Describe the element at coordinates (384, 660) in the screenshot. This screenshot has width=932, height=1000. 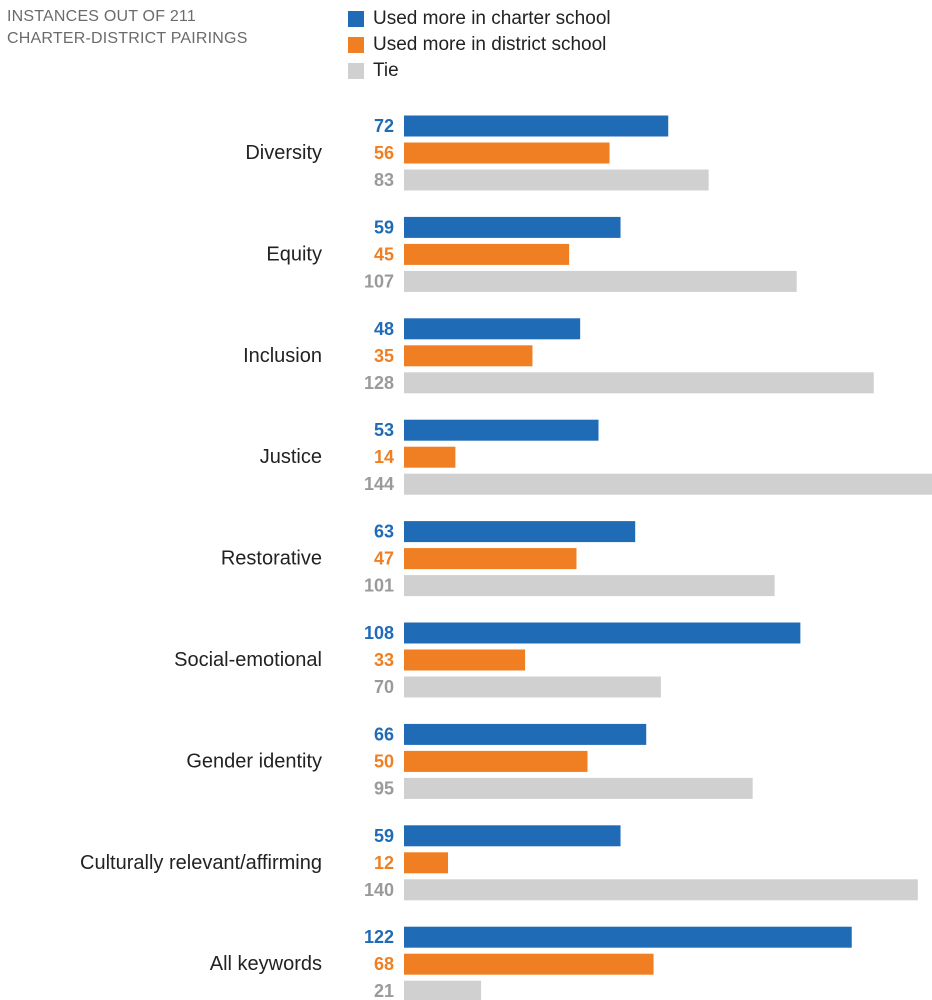
I see `value-label-district: 33` at that location.